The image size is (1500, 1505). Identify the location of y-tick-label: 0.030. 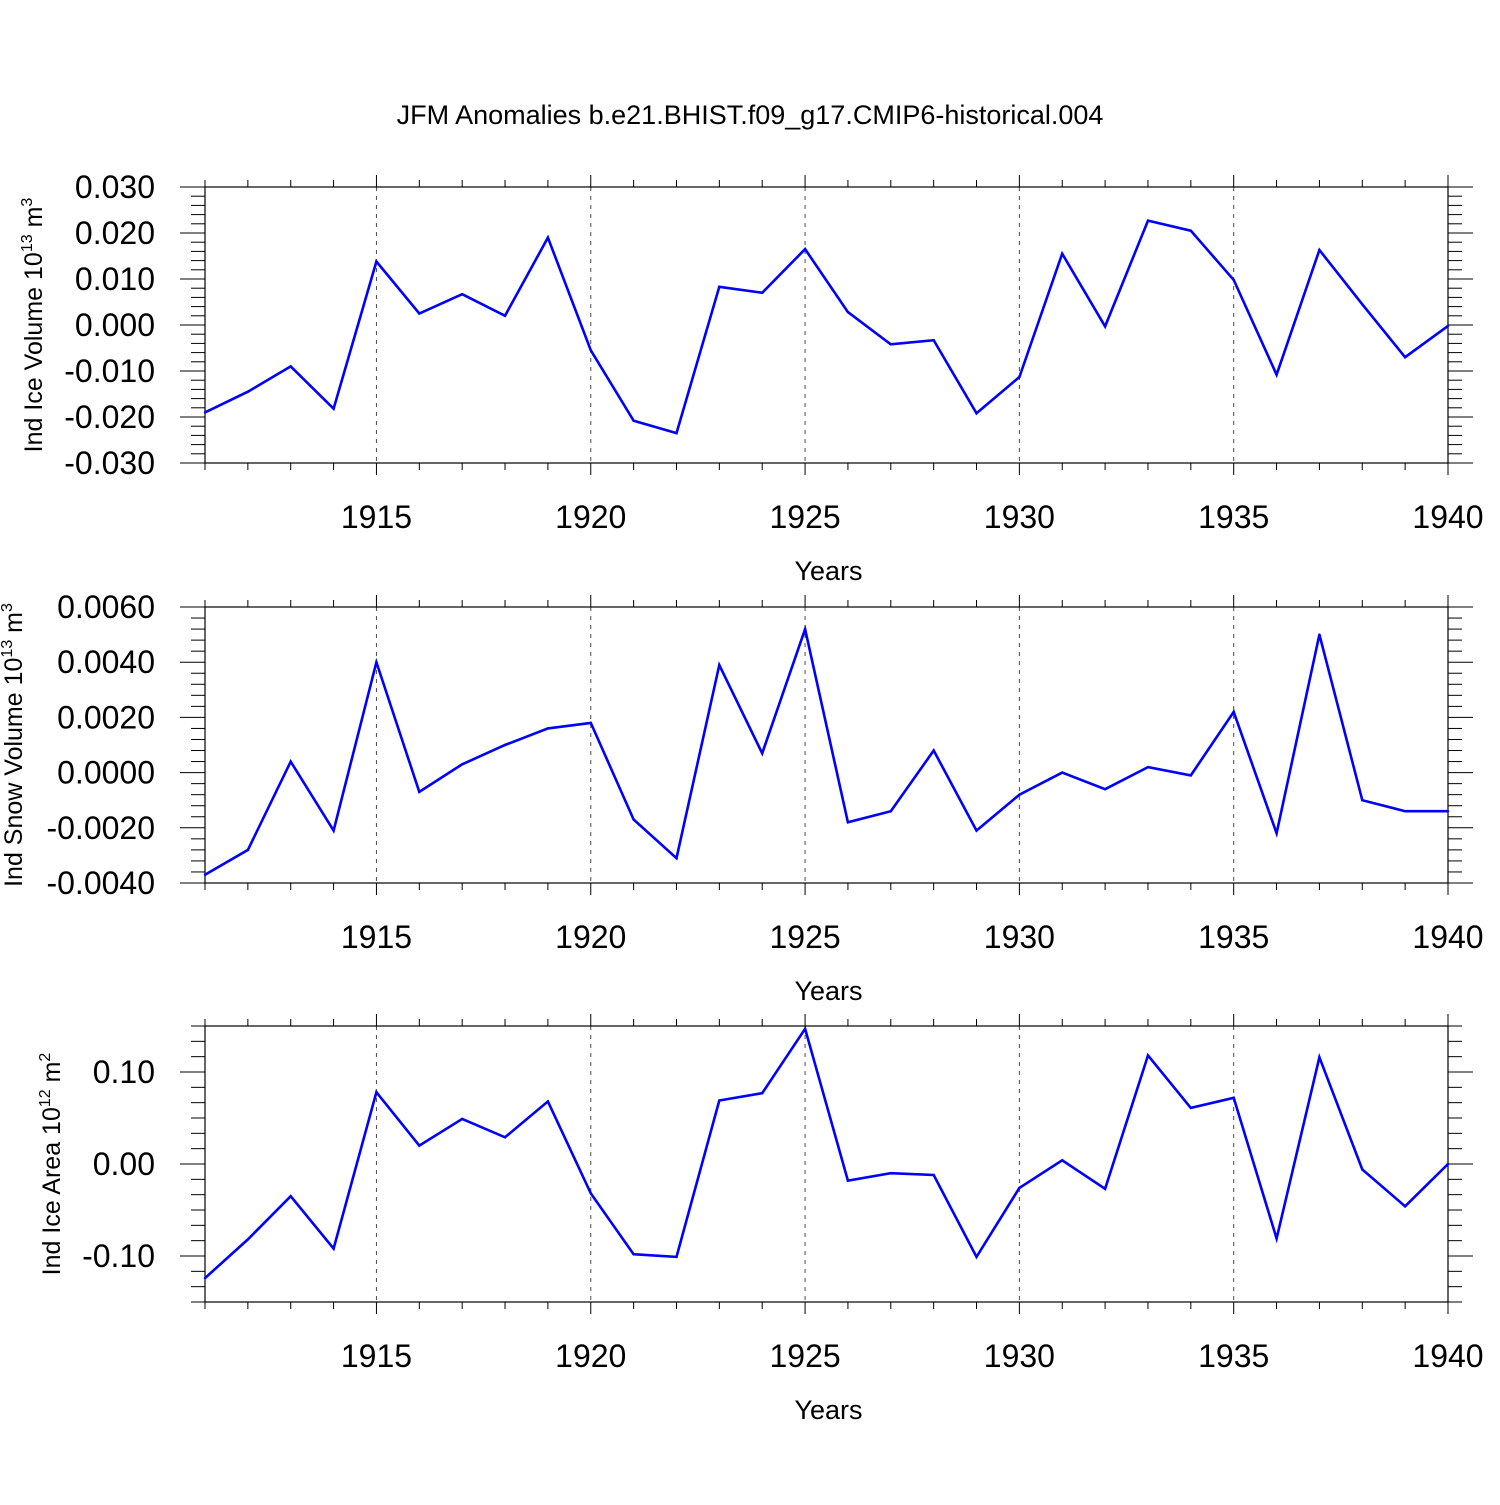
(115, 187).